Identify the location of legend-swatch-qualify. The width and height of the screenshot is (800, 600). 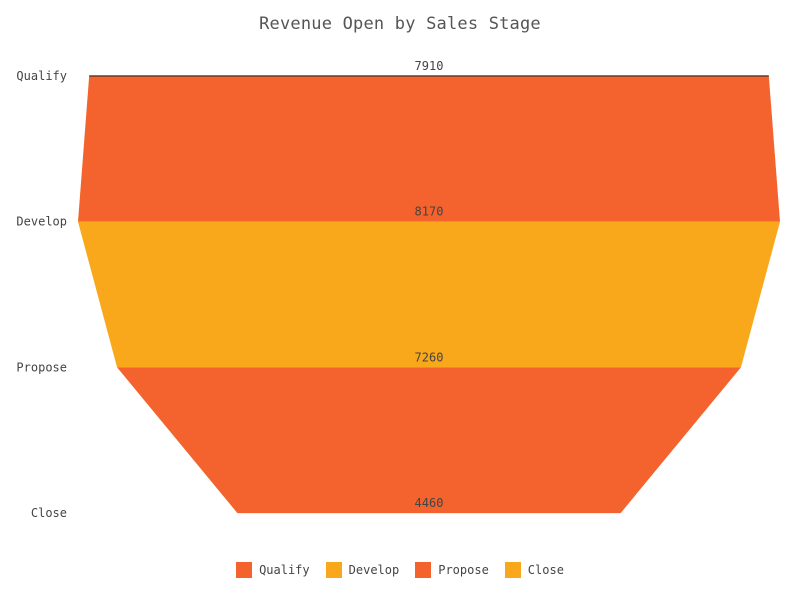
(244, 570).